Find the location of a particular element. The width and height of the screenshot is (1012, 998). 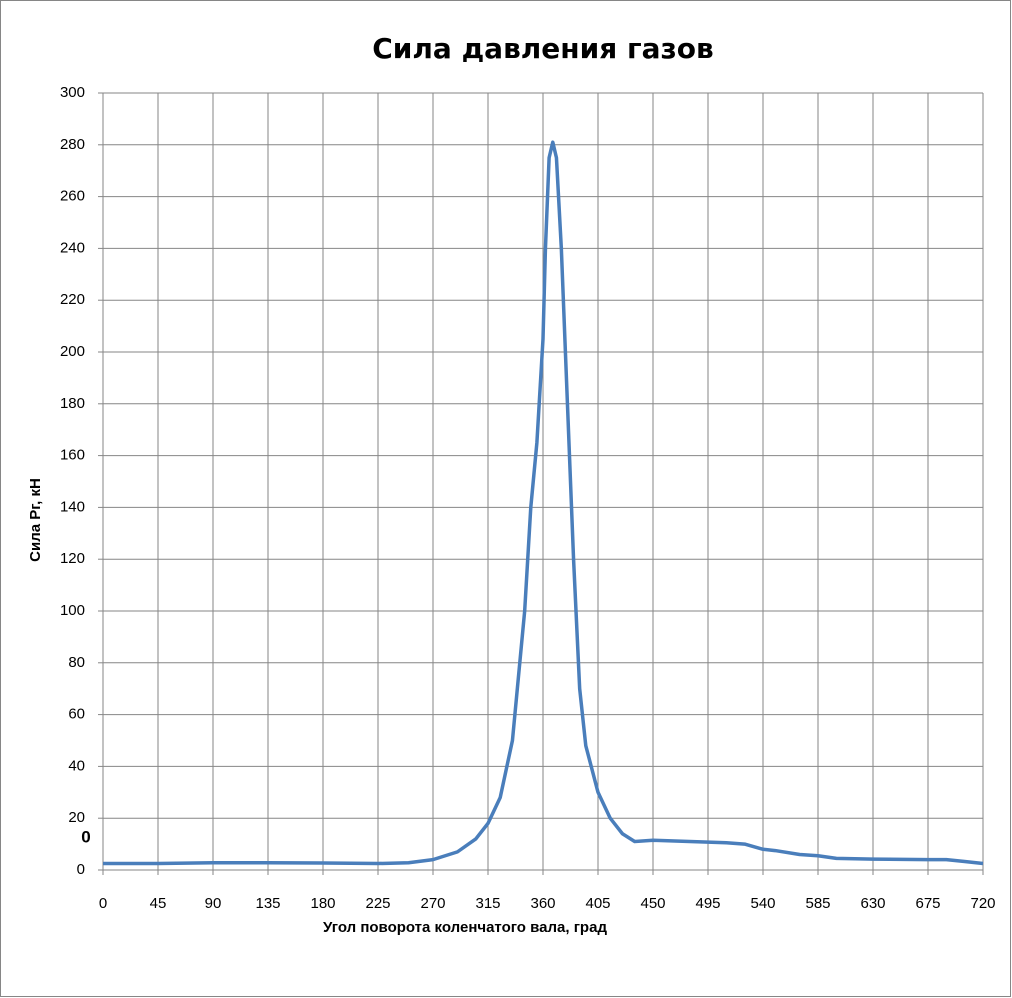

y-tick-label: 0 is located at coordinates (81, 869).